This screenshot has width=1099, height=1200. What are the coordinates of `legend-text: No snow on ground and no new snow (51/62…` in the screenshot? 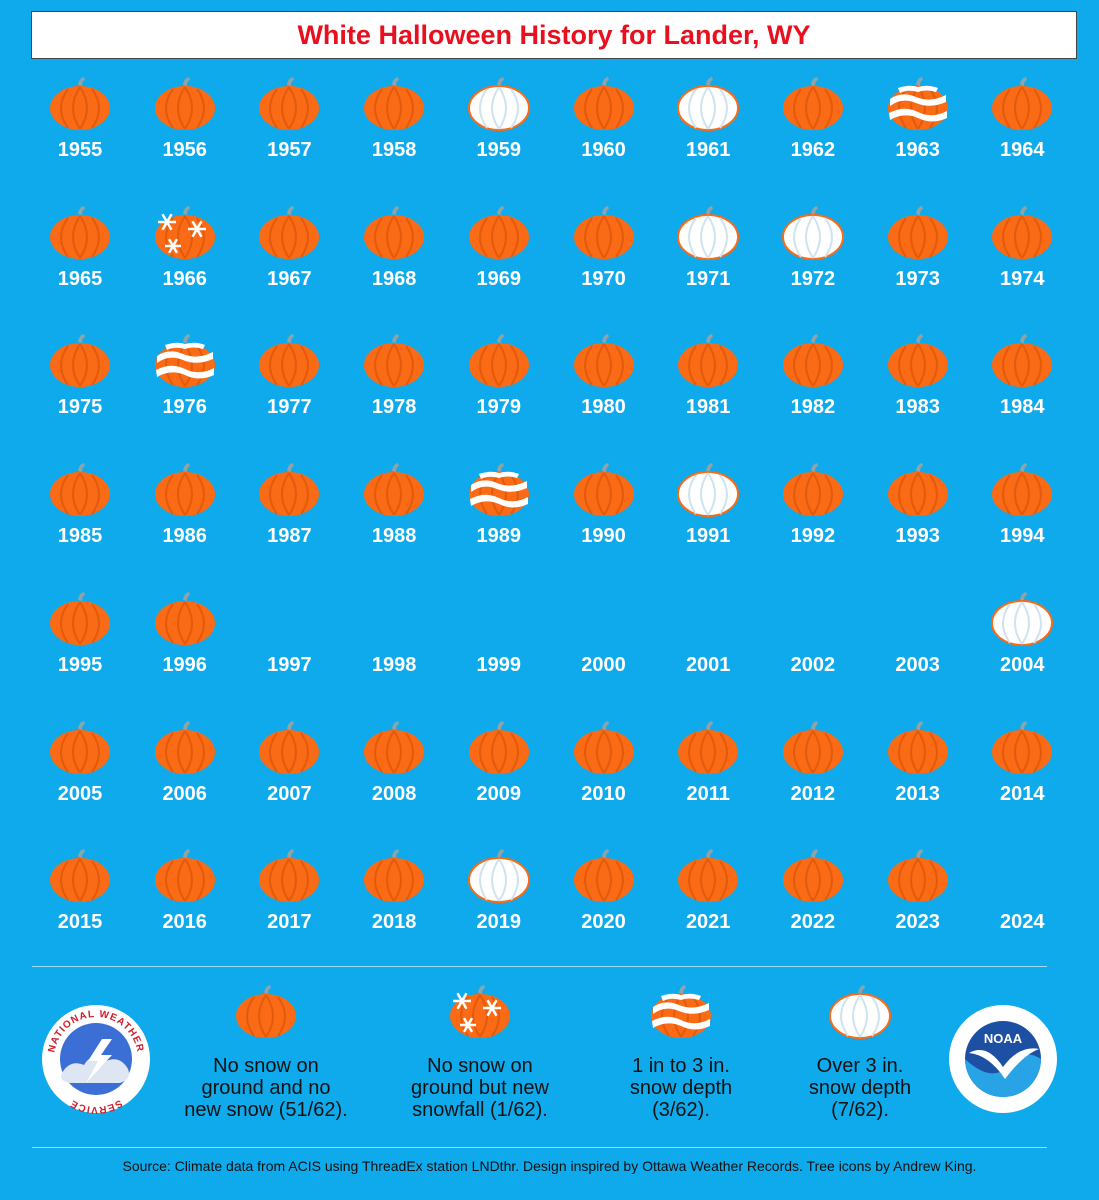 It's located at (266, 1088).